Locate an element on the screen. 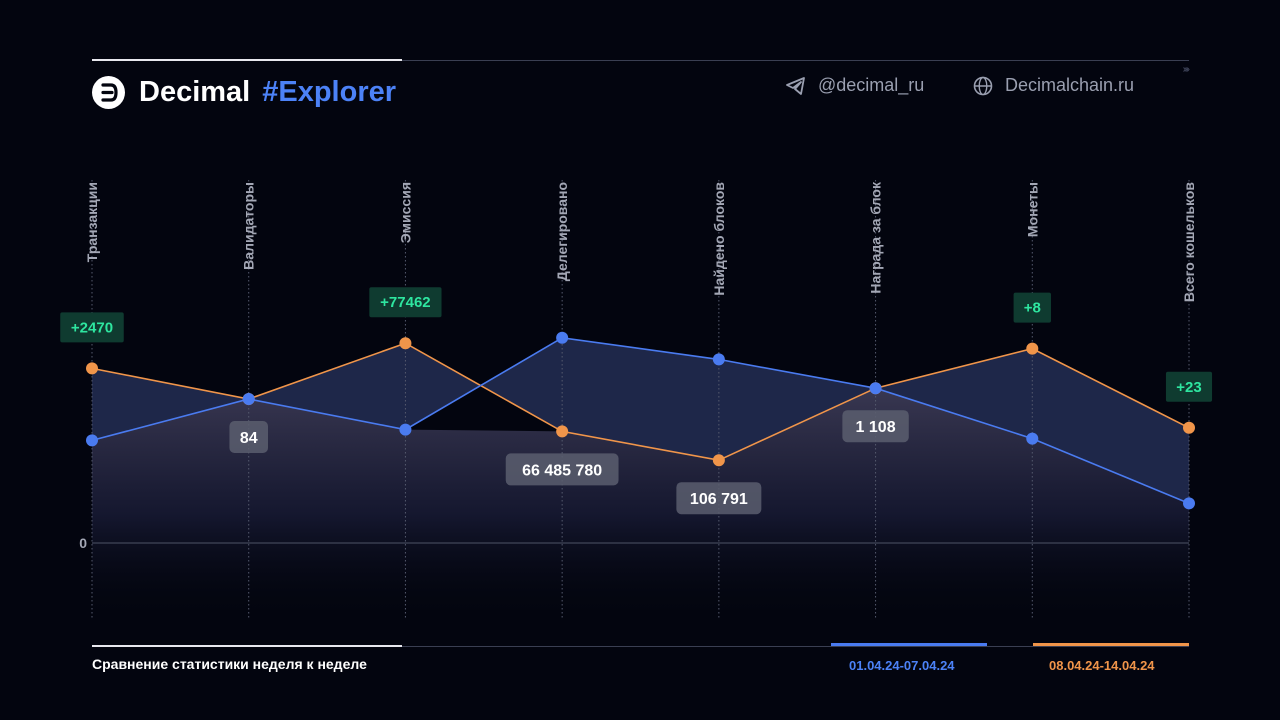 This screenshot has height=720, width=1280. website-url: Decimalchain.ru is located at coordinates (1070, 85).